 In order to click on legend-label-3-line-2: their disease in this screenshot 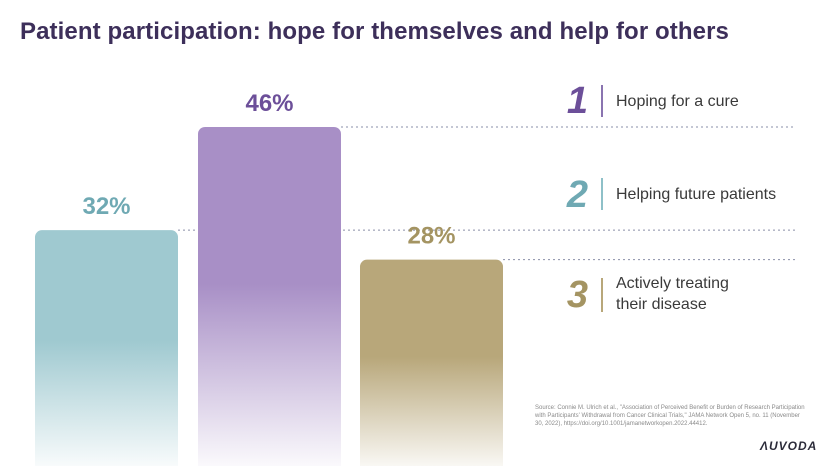, I will do `click(661, 304)`.